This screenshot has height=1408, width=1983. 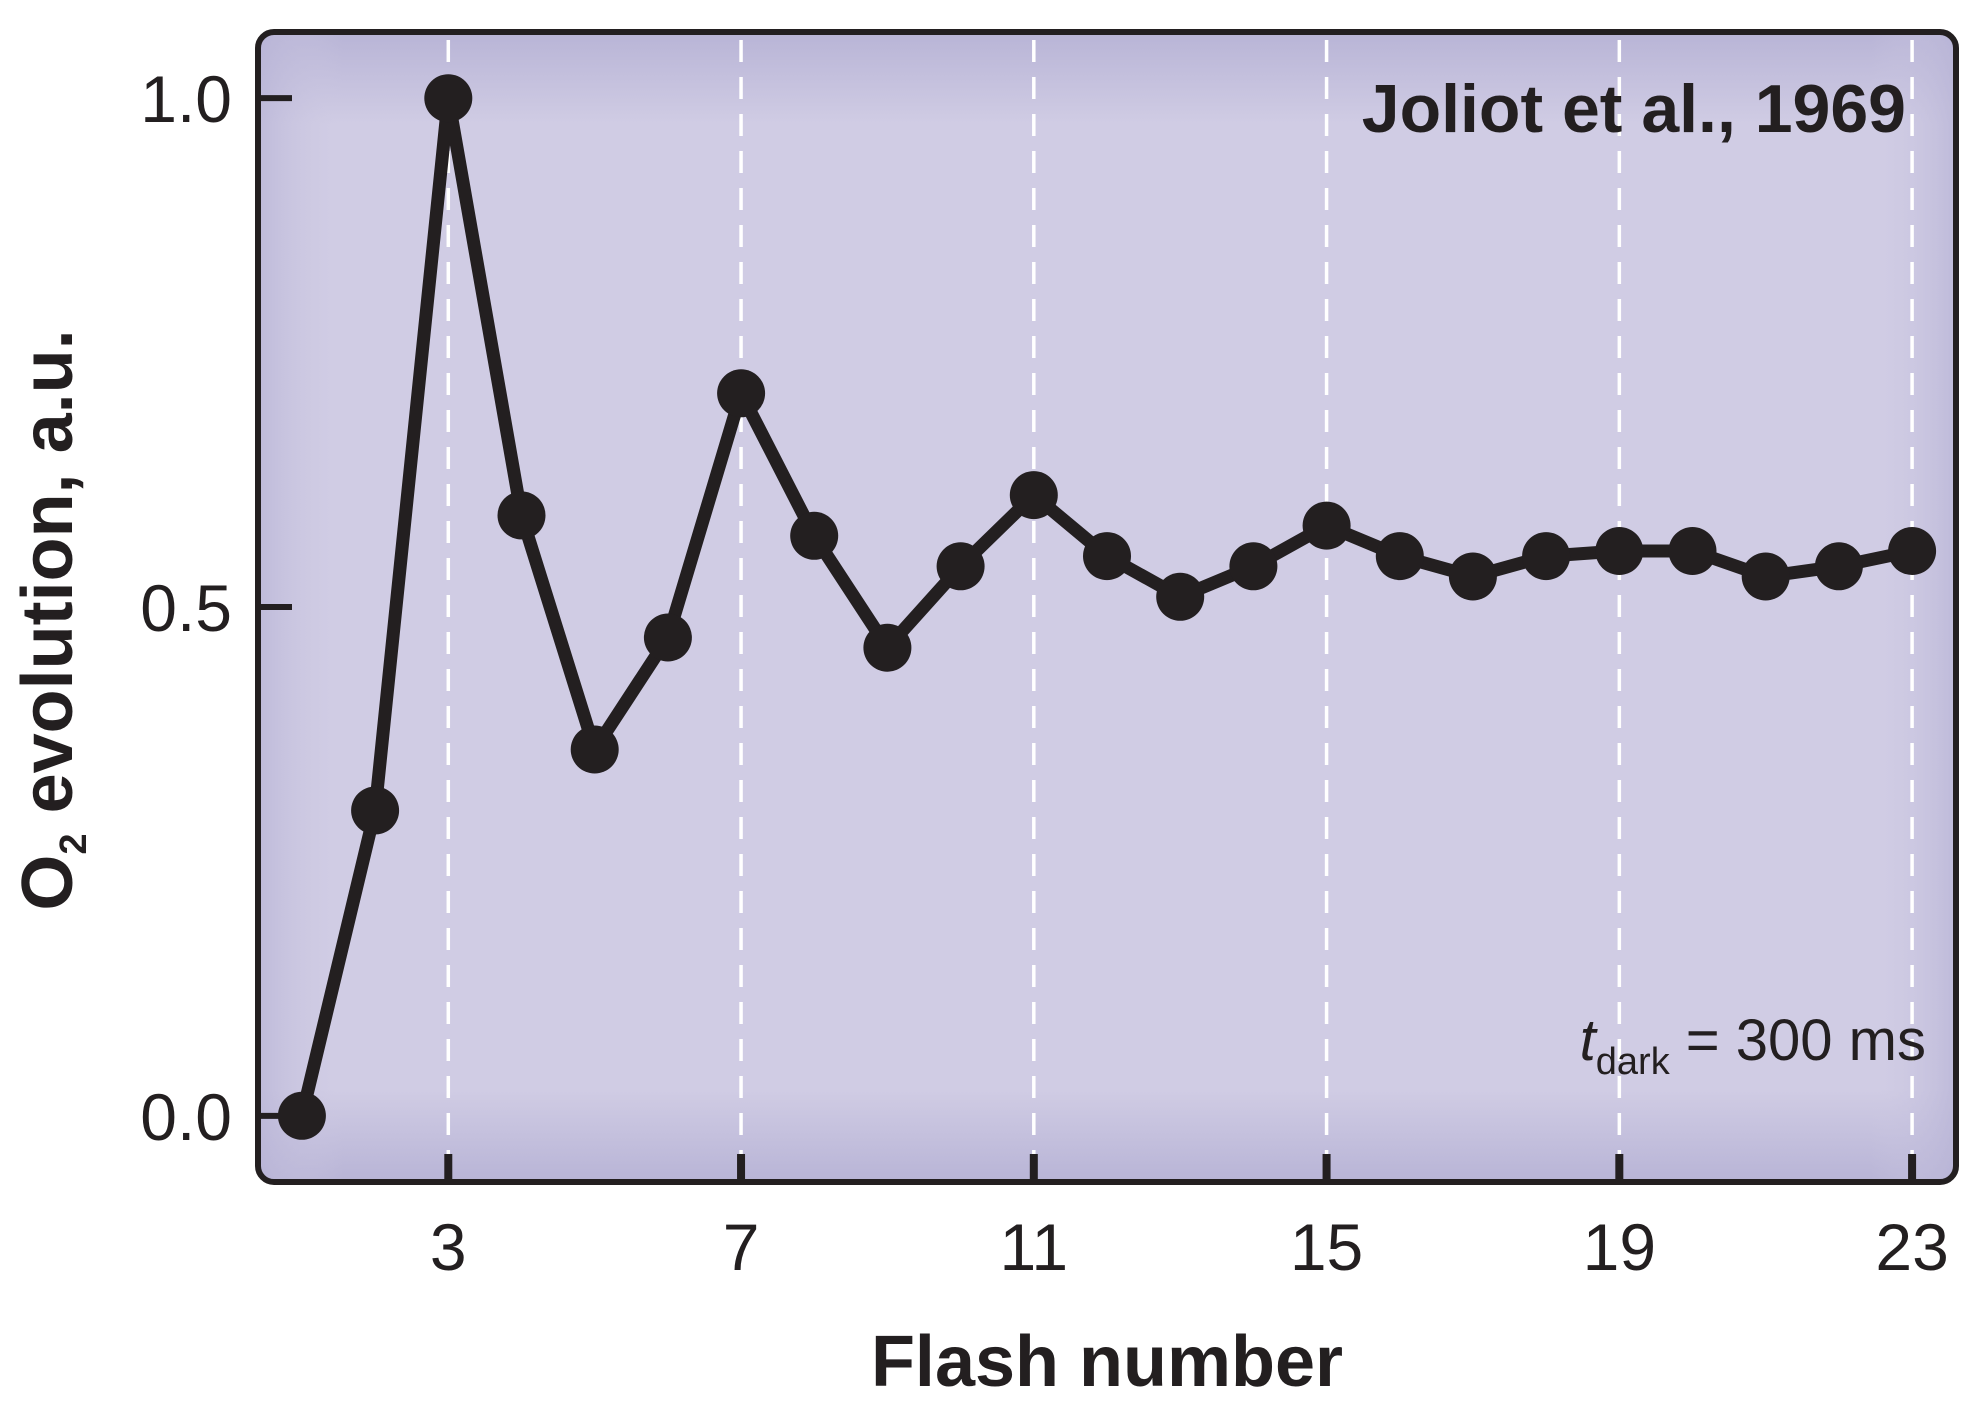 I want to click on y-tick-label-0.0: 0.0, so click(x=186, y=1117).